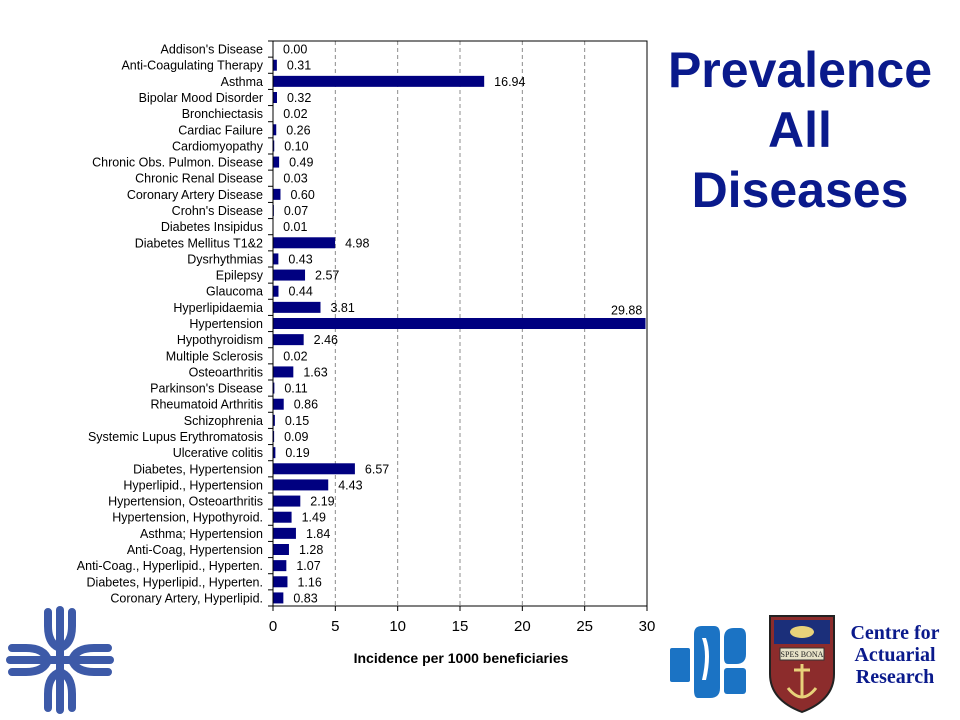  I want to click on value-label: 0.03, so click(295, 179).